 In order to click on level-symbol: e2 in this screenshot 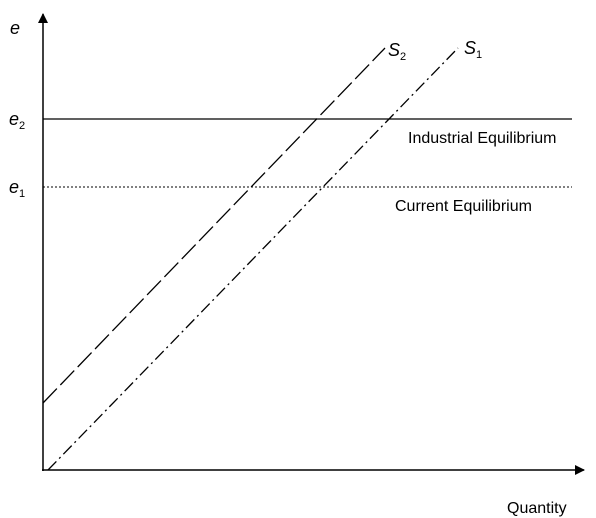, I will do `click(17, 120)`.